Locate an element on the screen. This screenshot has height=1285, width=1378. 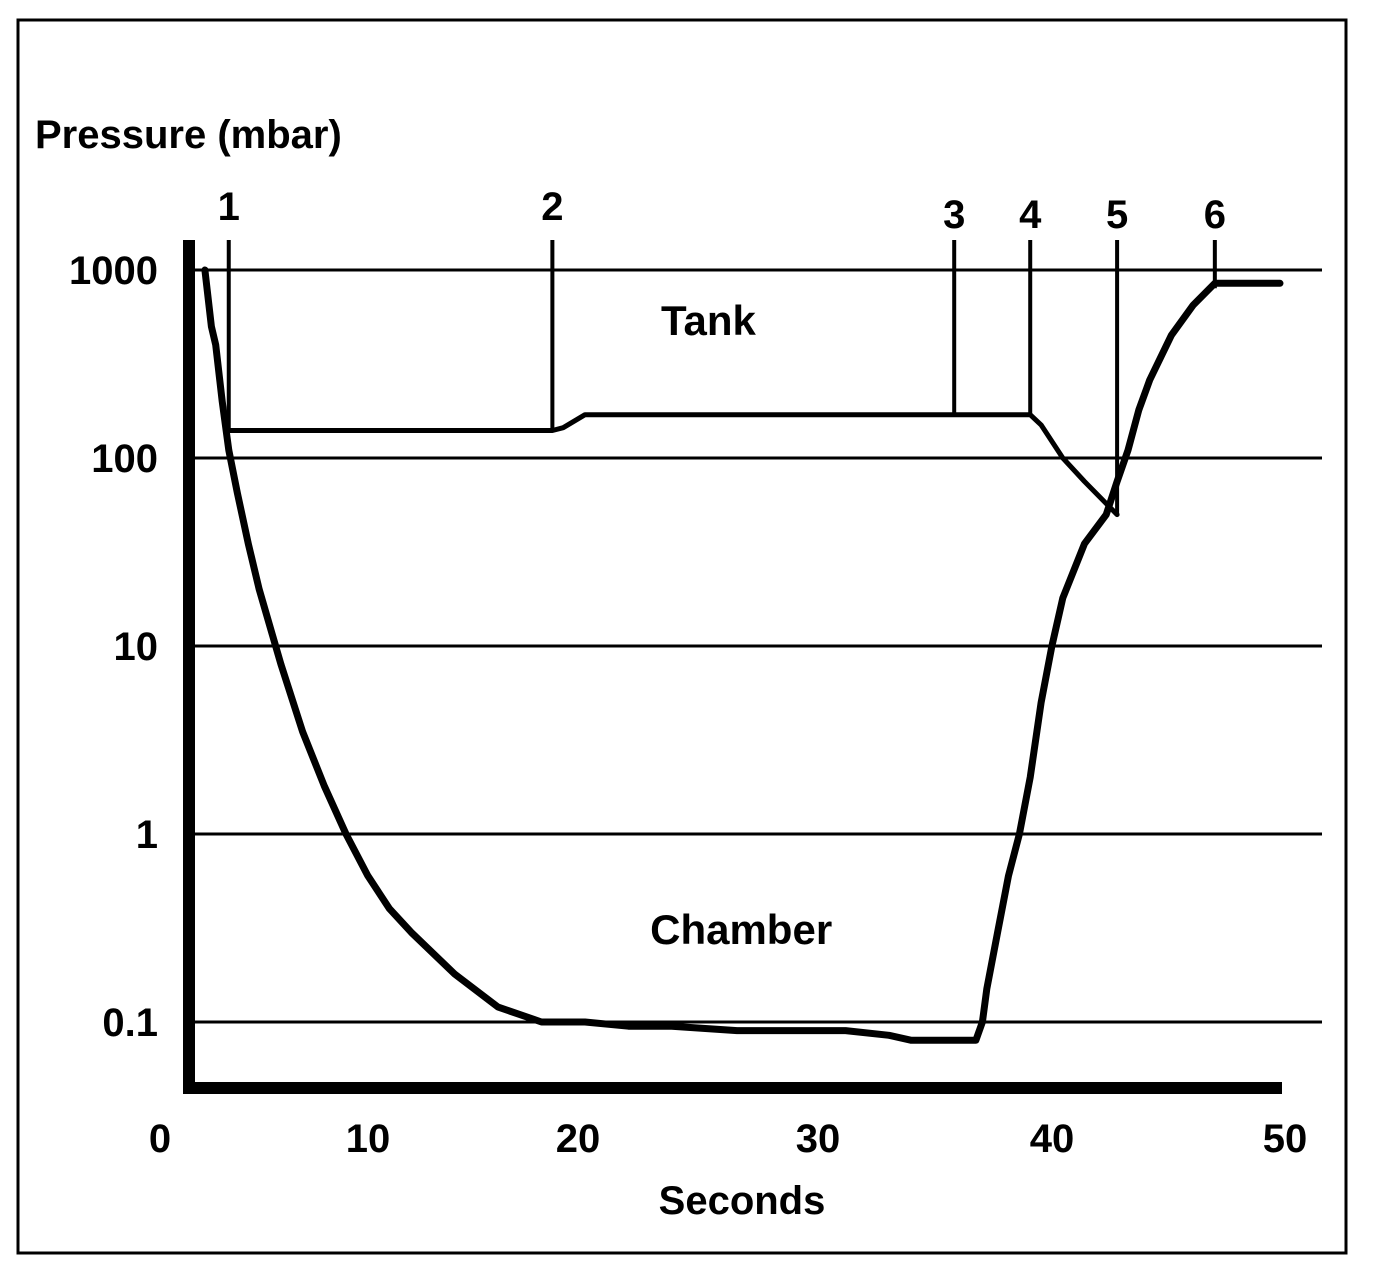
event-marker-label-4: 4 is located at coordinates (1030, 215).